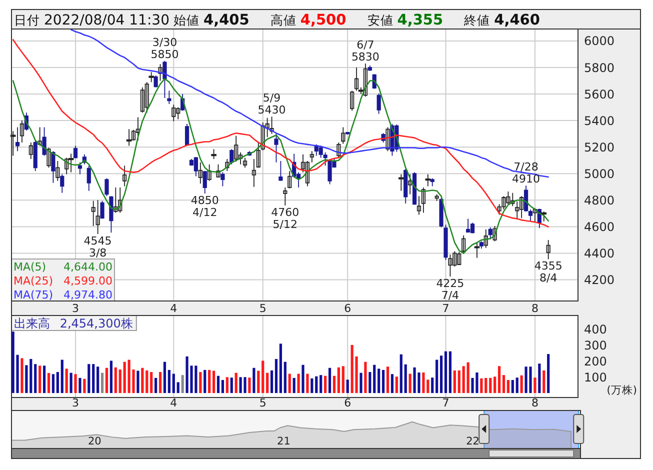  I want to click on x-tick-label: 7, so click(446, 308).